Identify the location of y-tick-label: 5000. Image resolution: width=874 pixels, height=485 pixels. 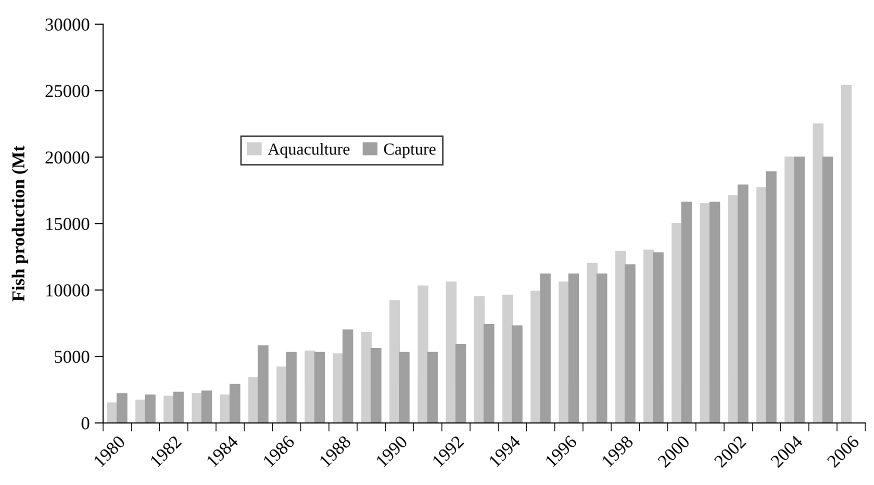
(72, 356).